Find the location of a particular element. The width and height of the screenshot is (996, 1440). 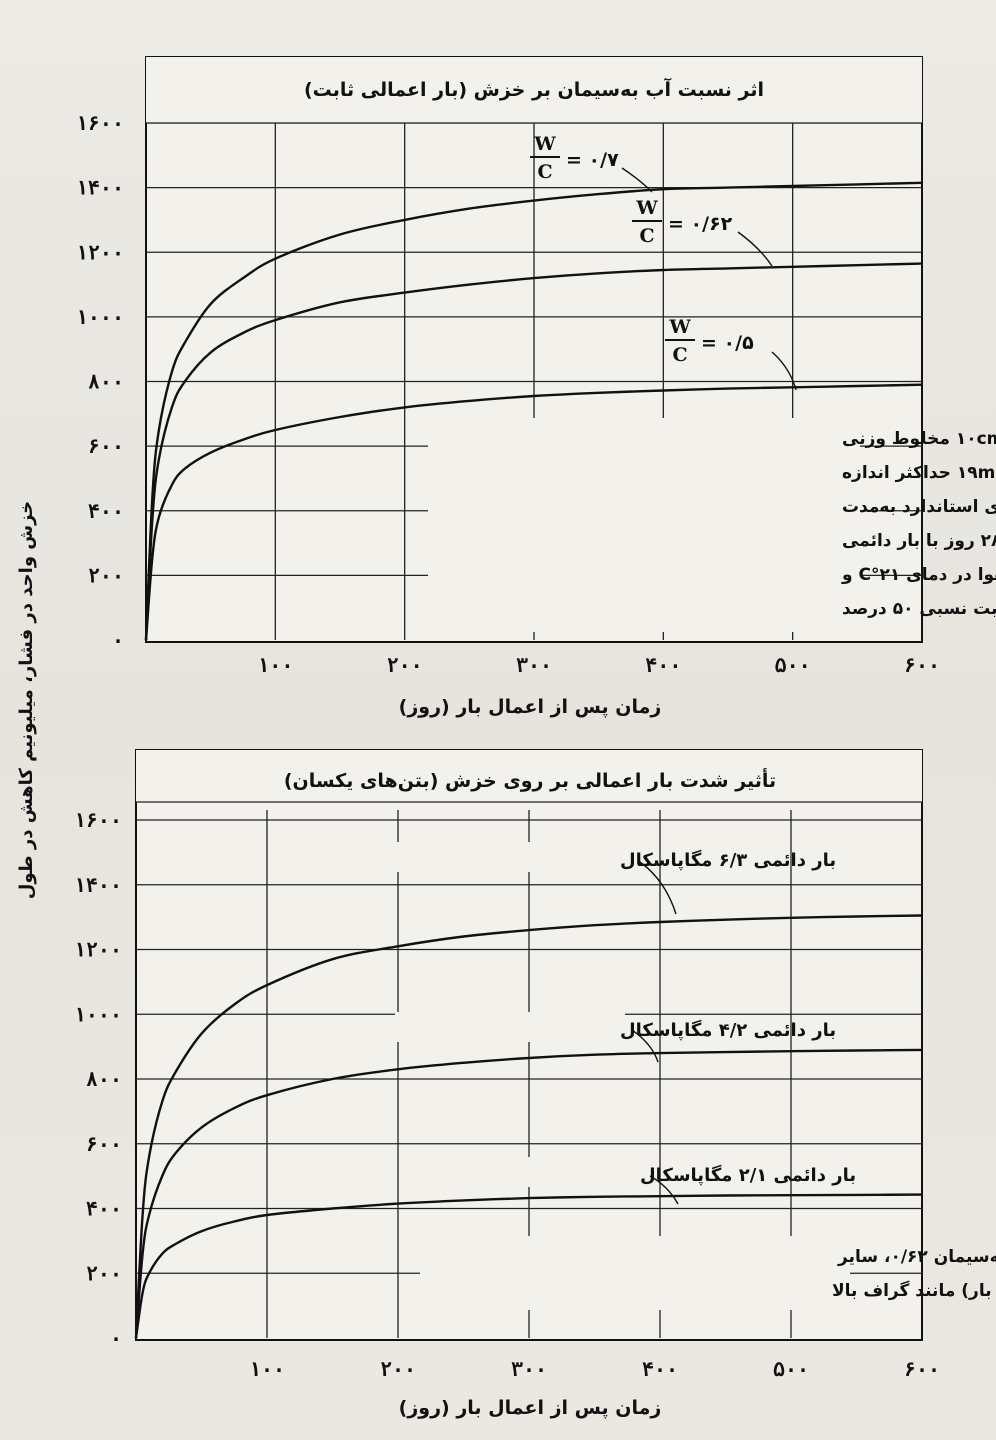

annotation-line-2: ۱:۴/۲۵، با ۱۹mm حداکثر اندازه is located at coordinates (919, 473).